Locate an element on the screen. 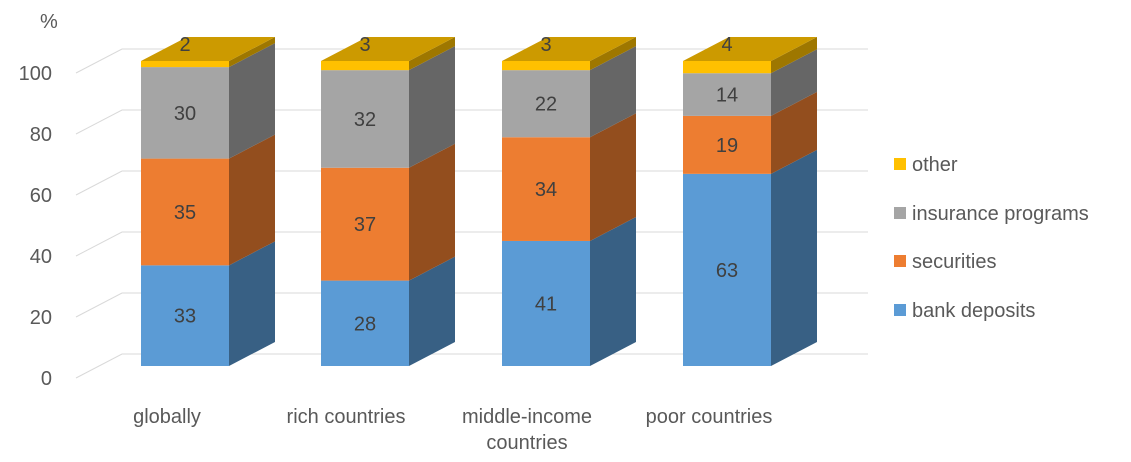 Image resolution: width=1131 pixels, height=462 pixels. data-label: 28 is located at coordinates (365, 324).